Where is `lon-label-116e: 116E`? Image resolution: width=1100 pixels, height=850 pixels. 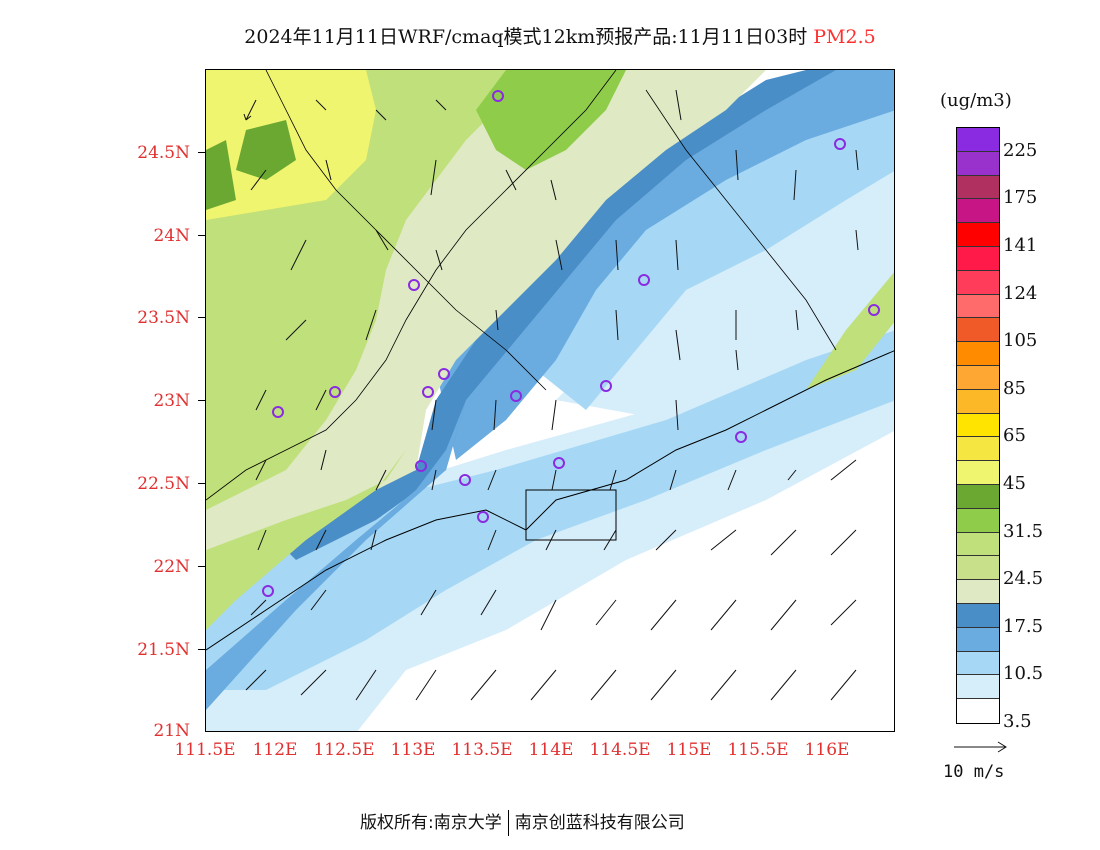 lon-label-116e: 116E is located at coordinates (827, 750).